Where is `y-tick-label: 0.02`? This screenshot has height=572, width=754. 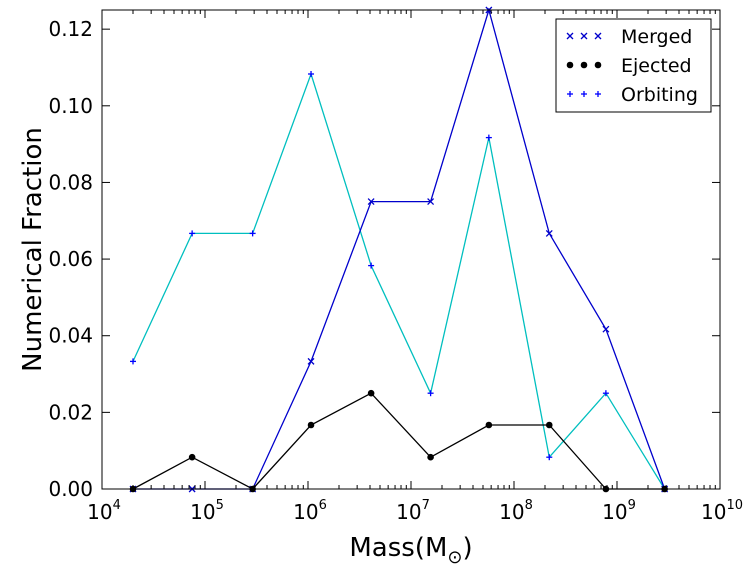
y-tick-label: 0.02 is located at coordinates (70, 412).